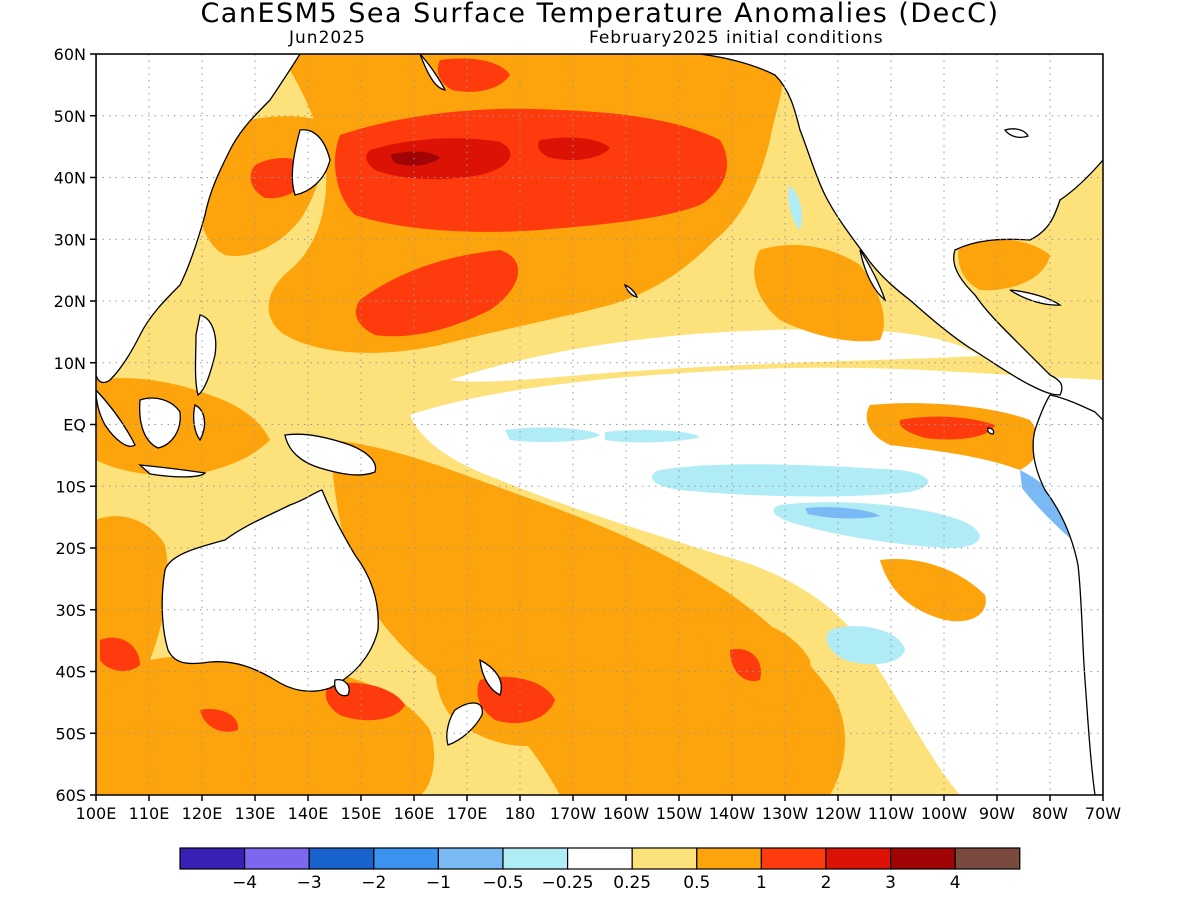 The width and height of the screenshot is (1200, 900). Describe the element at coordinates (1067, 594) in the screenshot. I see `land-south-america` at that location.